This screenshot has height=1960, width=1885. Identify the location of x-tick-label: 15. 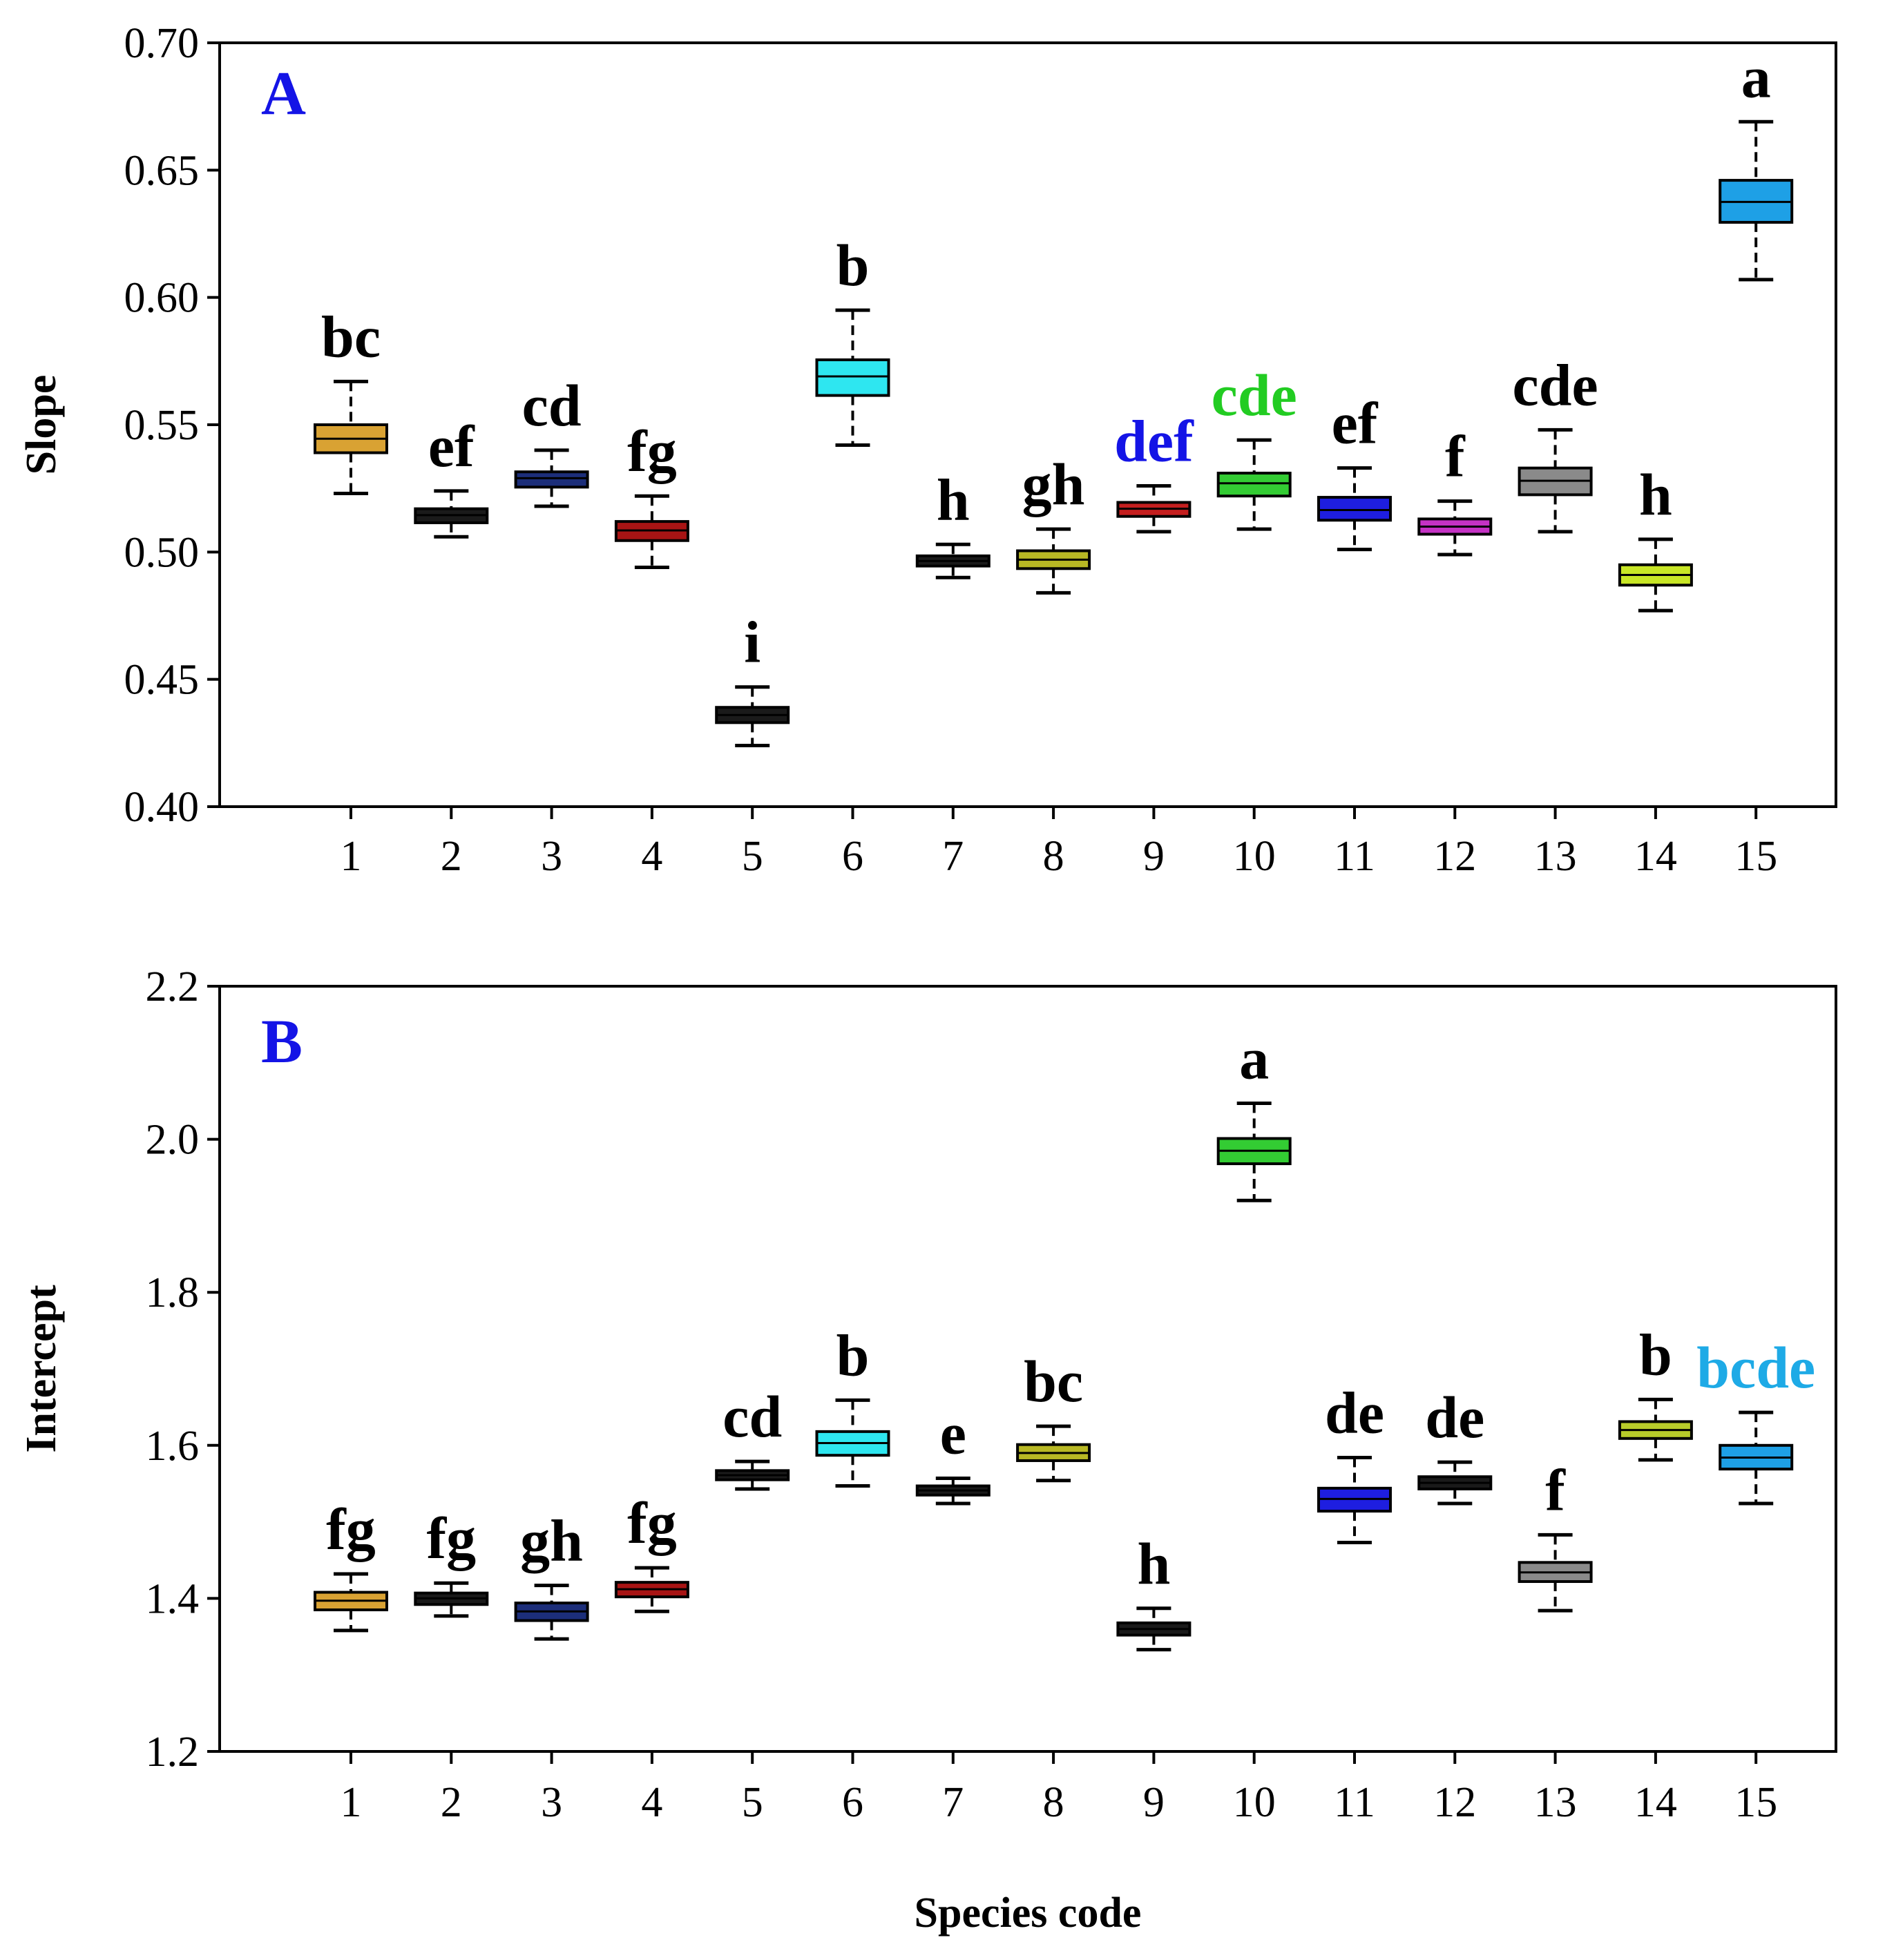
(1755, 1802).